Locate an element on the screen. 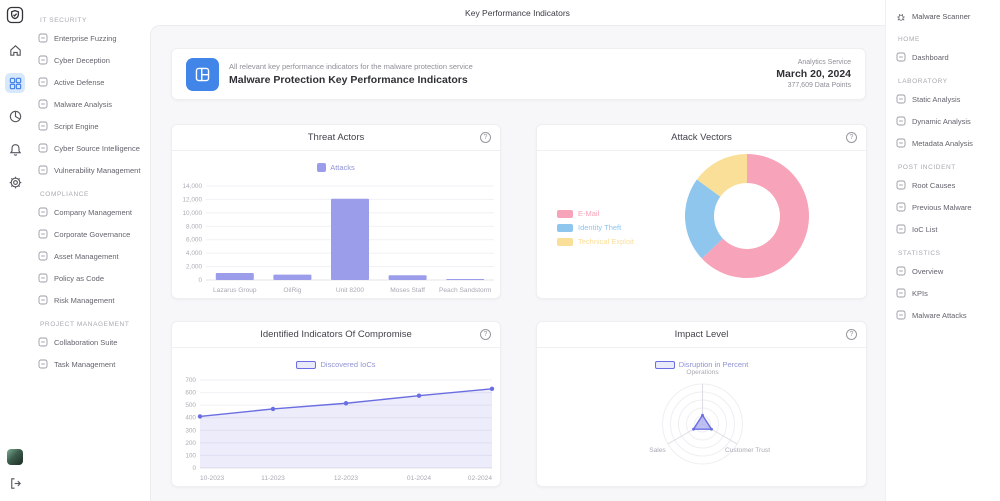  sidebar-left-item-company-management: Company Management is located at coordinates (92, 212).